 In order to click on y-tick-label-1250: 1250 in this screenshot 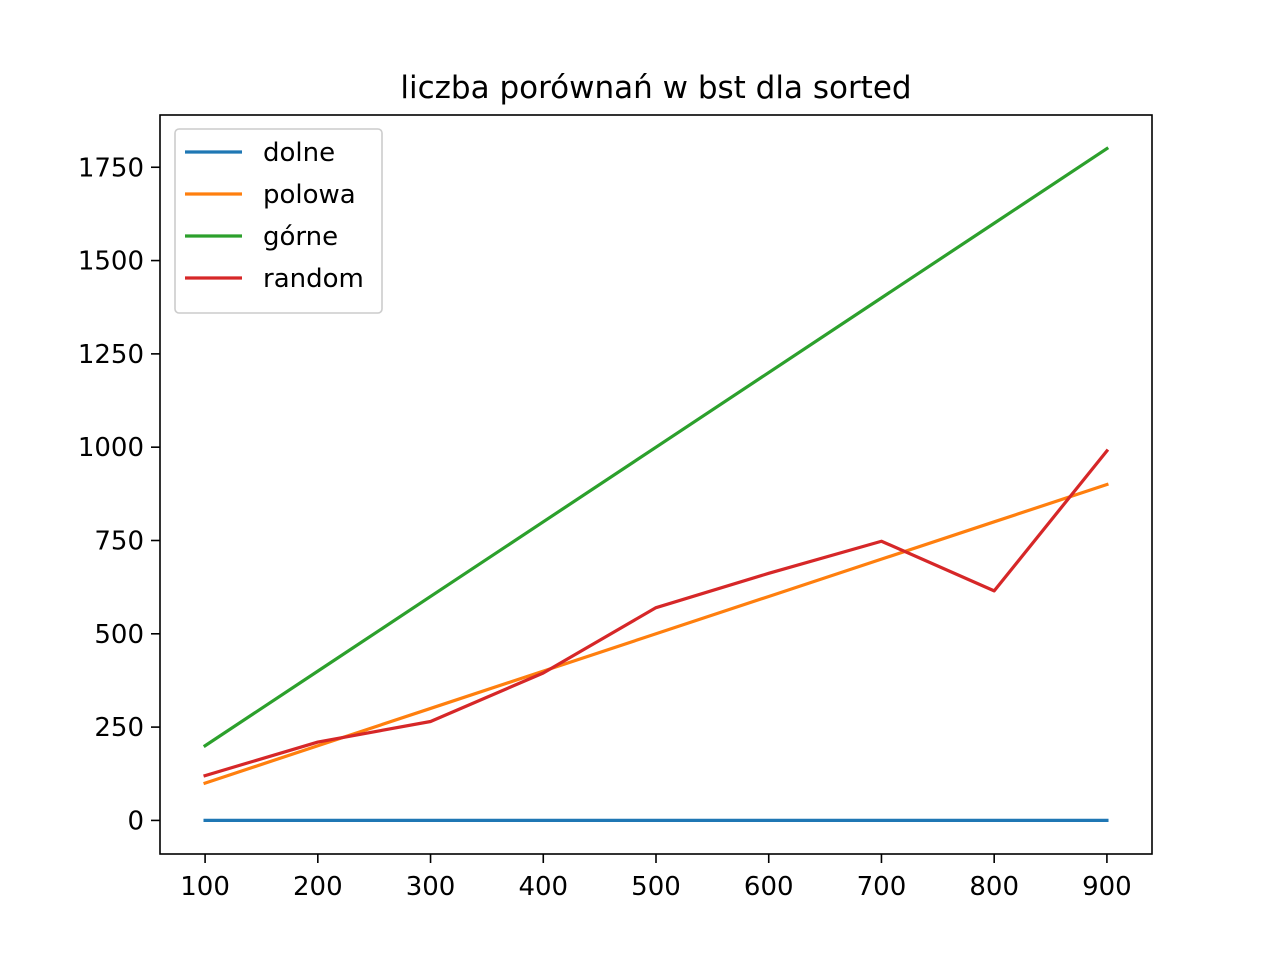, I will do `click(111, 355)`.